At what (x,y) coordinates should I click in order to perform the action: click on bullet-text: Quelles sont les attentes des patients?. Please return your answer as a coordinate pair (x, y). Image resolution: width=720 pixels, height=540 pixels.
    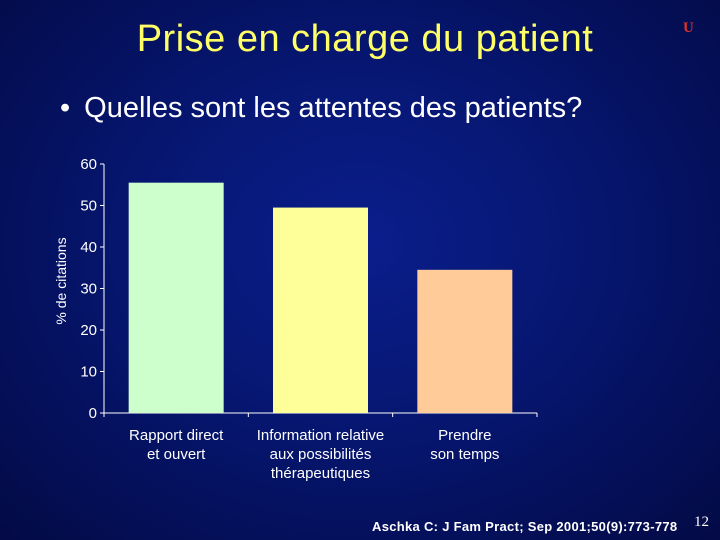
    Looking at the image, I should click on (333, 108).